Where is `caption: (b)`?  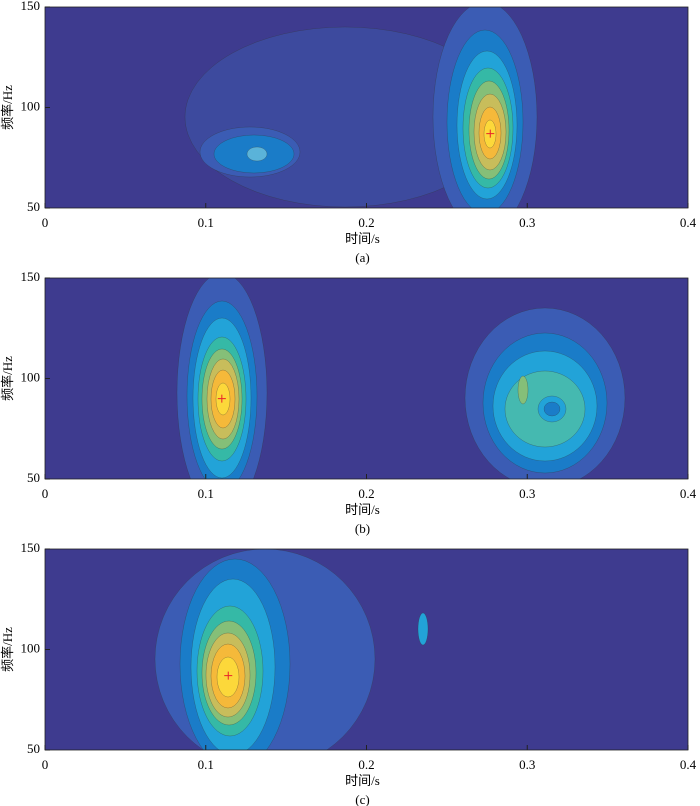 caption: (b) is located at coordinates (362, 528).